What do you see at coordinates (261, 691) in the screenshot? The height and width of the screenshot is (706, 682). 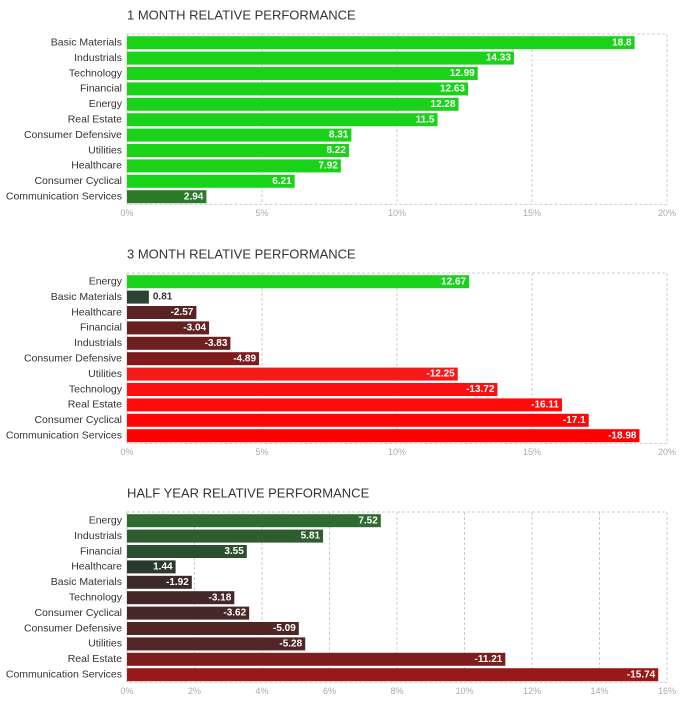 I see `x-tick-label: 4%` at bounding box center [261, 691].